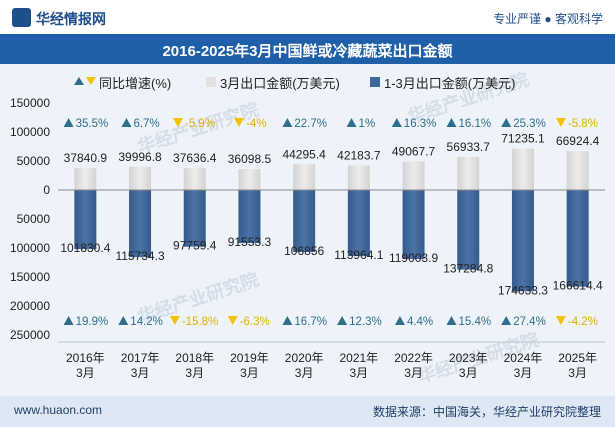 Image resolution: width=615 pixels, height=427 pixels. I want to click on growth-label: 16.1%, so click(475, 124).